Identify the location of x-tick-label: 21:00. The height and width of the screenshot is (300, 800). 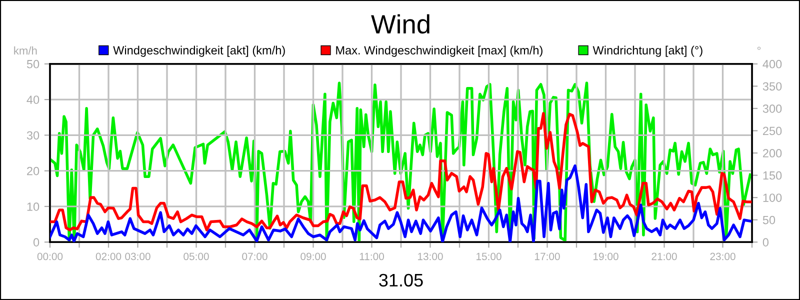
(664, 256).